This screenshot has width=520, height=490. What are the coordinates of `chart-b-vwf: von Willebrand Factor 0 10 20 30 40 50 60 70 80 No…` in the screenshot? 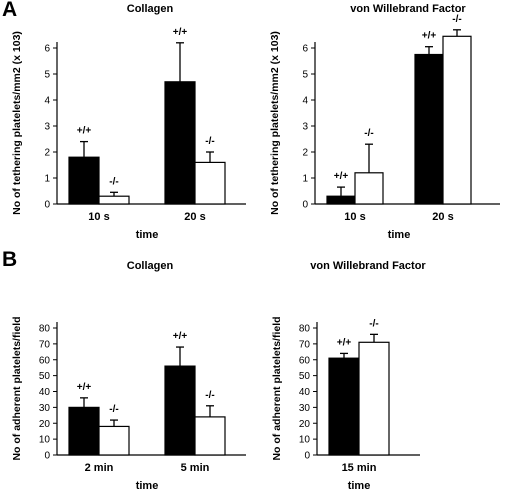 It's located at (348, 375).